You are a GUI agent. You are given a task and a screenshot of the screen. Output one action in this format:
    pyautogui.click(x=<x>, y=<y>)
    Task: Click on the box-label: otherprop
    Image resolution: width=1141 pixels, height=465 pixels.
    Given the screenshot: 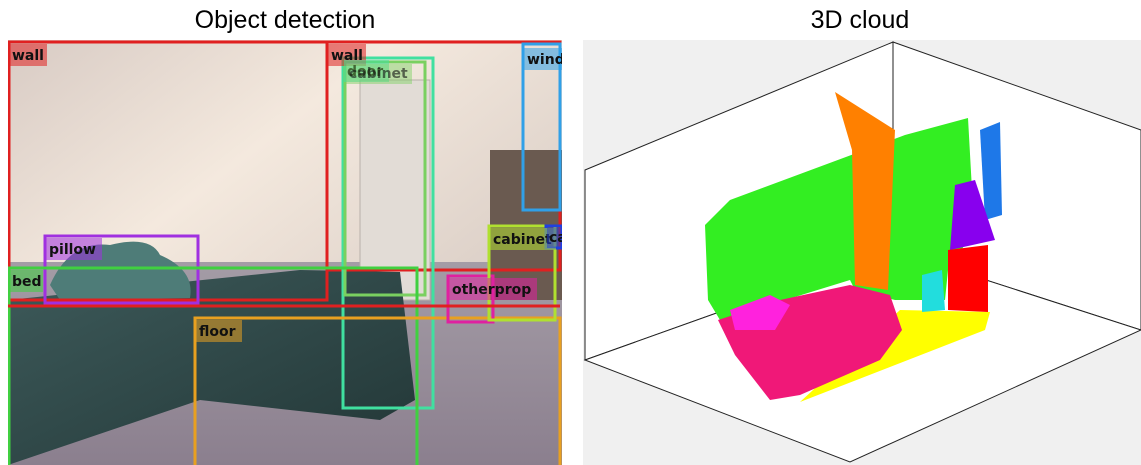 What is the action you would take?
    pyautogui.click(x=491, y=290)
    